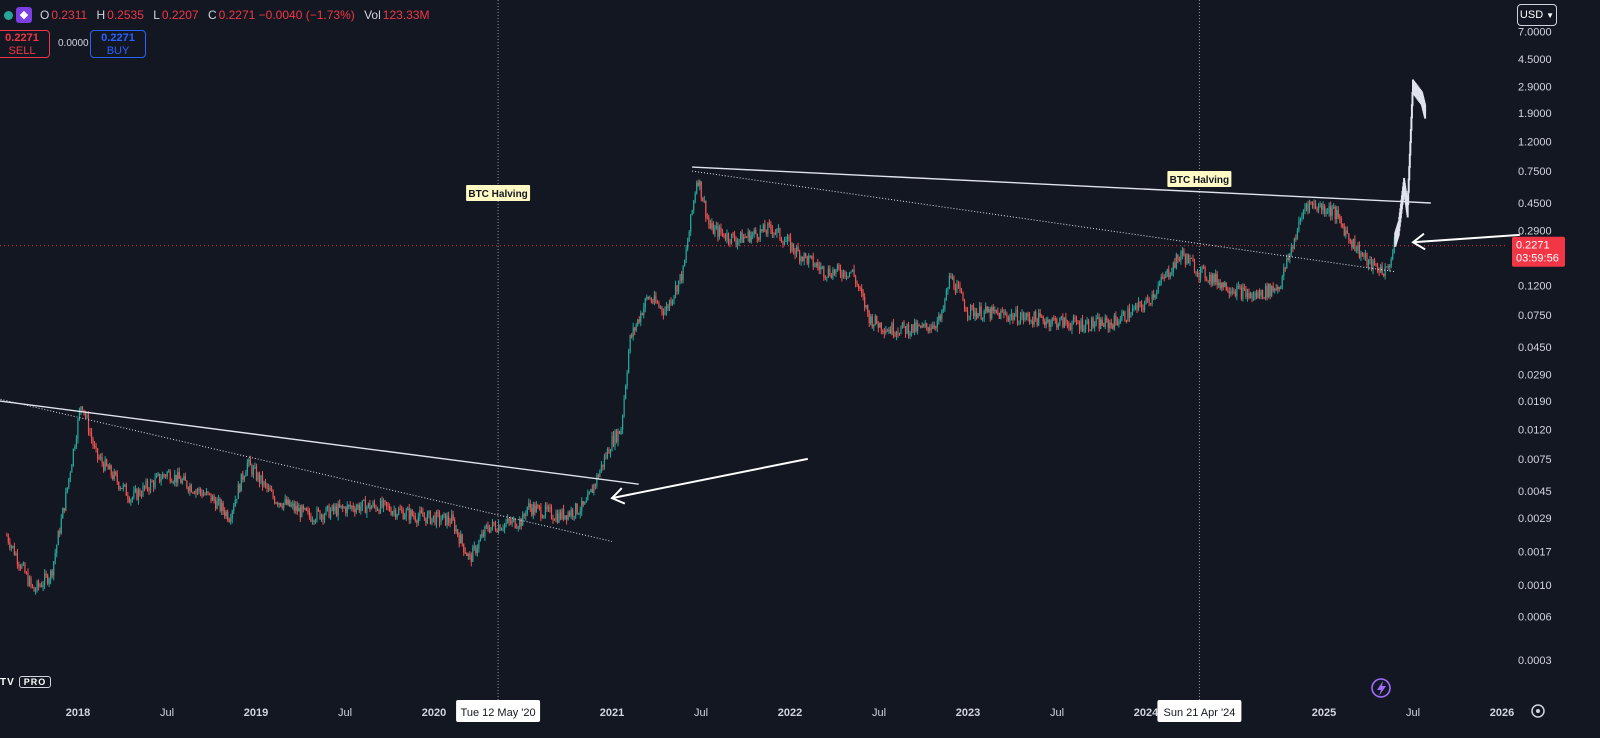 Image resolution: width=1600 pixels, height=738 pixels. What do you see at coordinates (1535, 88) in the screenshot?
I see `price-axis-tick: 2.9000` at bounding box center [1535, 88].